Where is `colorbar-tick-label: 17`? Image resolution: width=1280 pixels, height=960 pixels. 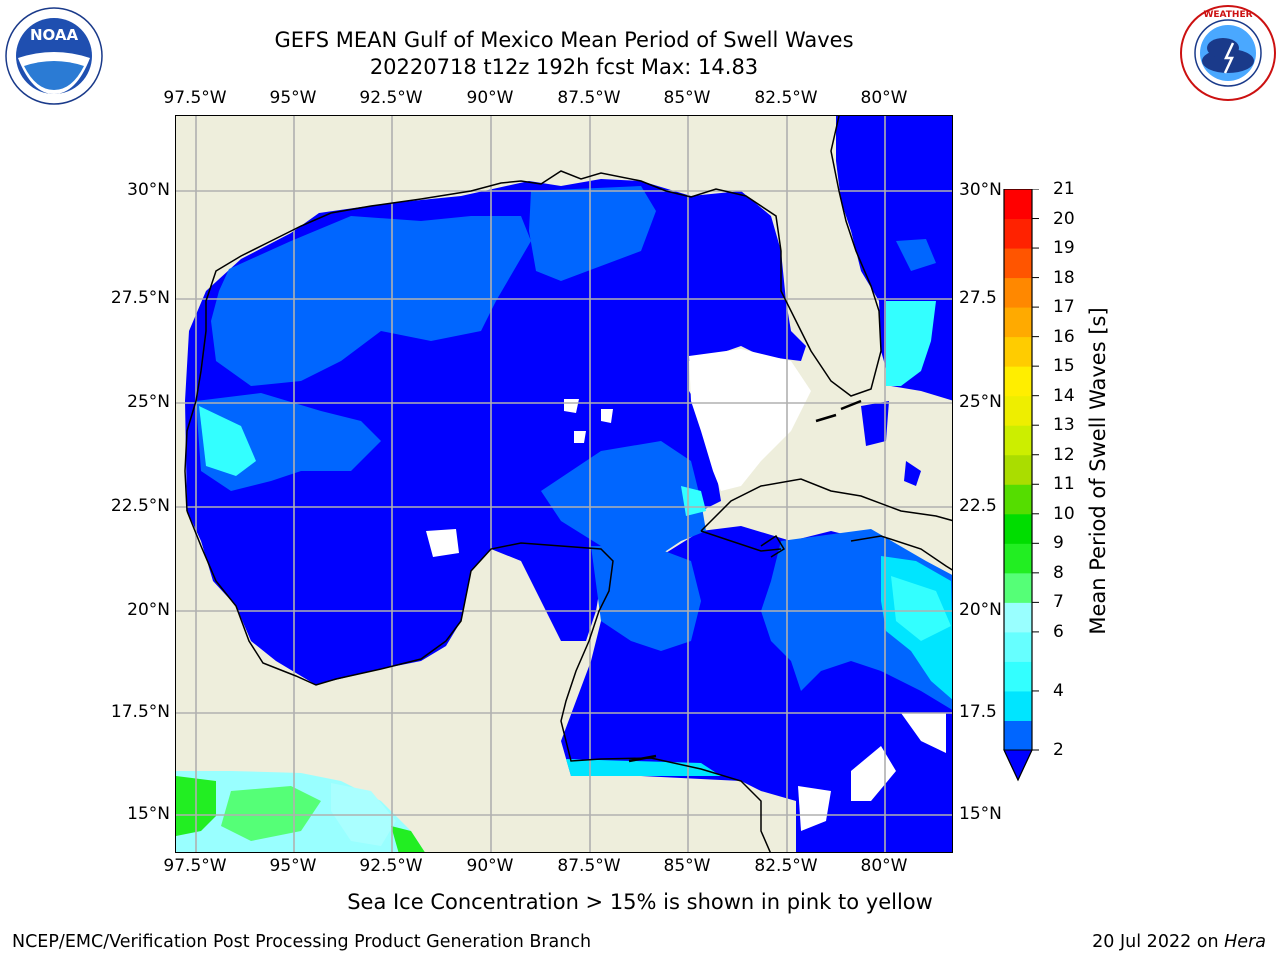
colorbar-tick-label: 17 is located at coordinates (1064, 307).